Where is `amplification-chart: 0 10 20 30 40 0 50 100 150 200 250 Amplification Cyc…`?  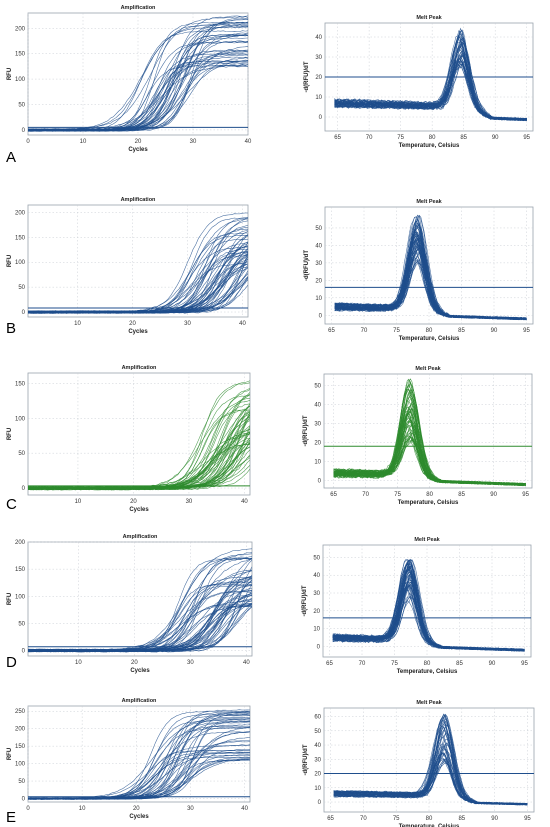 amplification-chart: 0 10 20 30 40 0 50 100 150 200 250 Amplification Cyc… is located at coordinates (129, 759).